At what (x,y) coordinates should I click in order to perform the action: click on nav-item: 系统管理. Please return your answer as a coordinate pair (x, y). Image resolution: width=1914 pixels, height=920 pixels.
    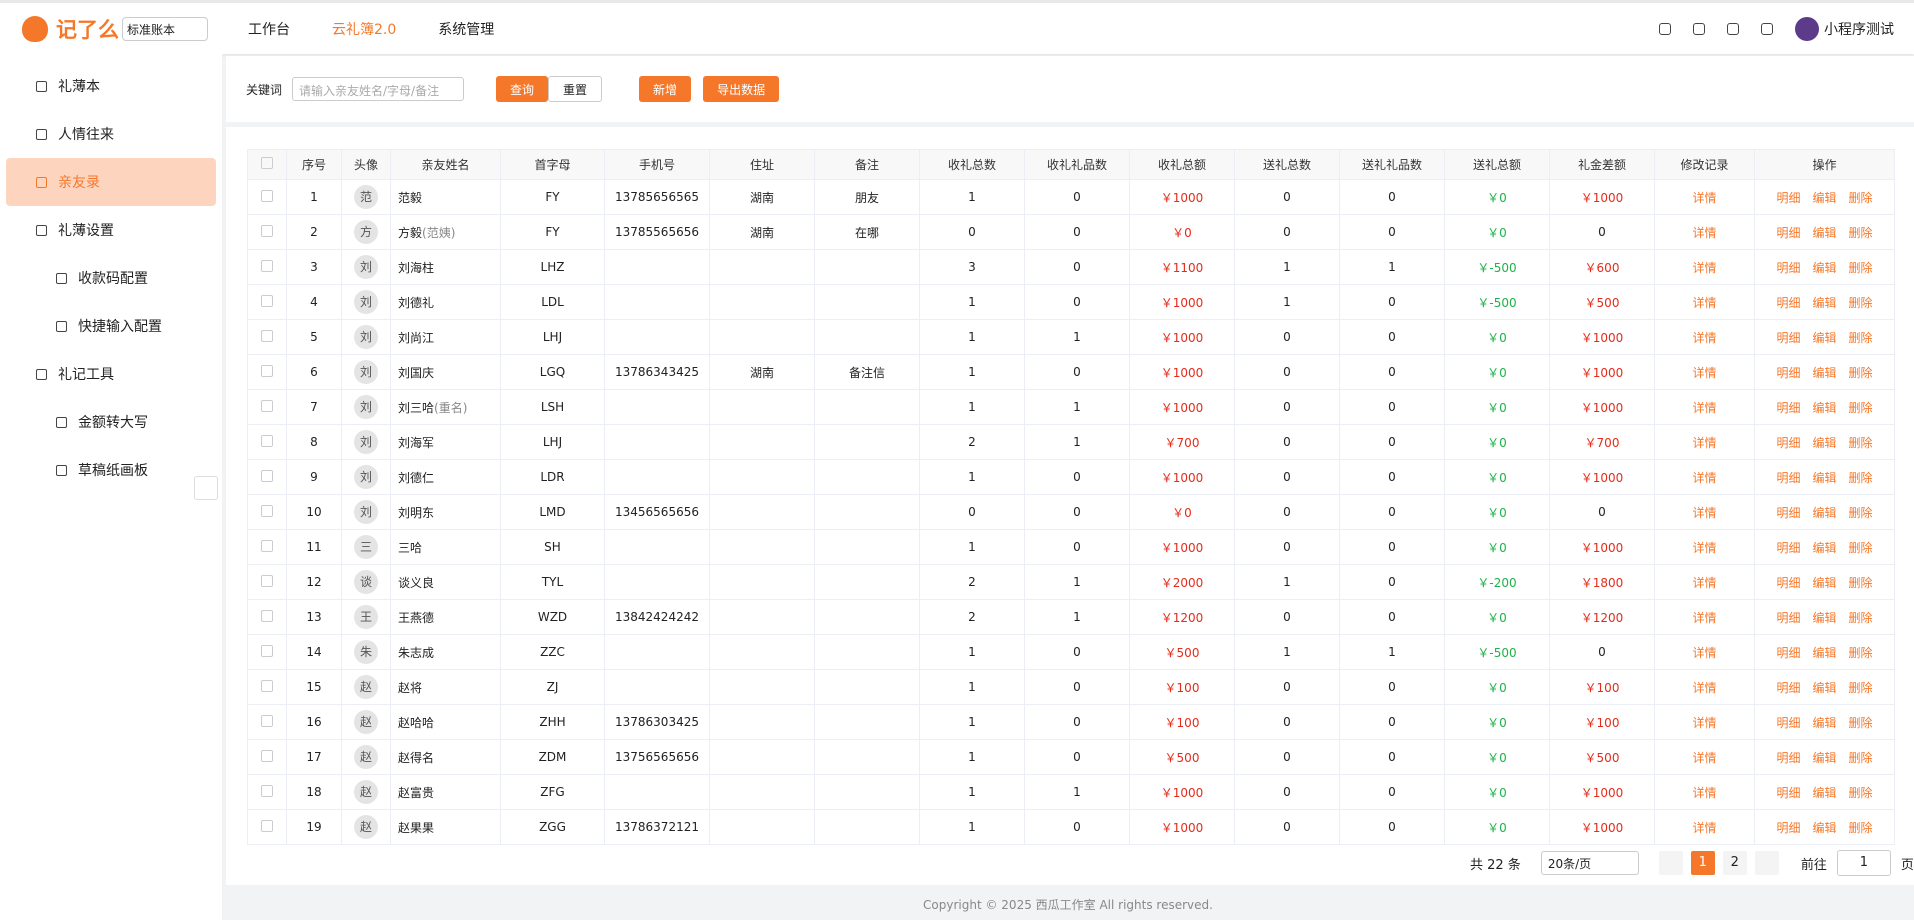
    Looking at the image, I should click on (466, 29).